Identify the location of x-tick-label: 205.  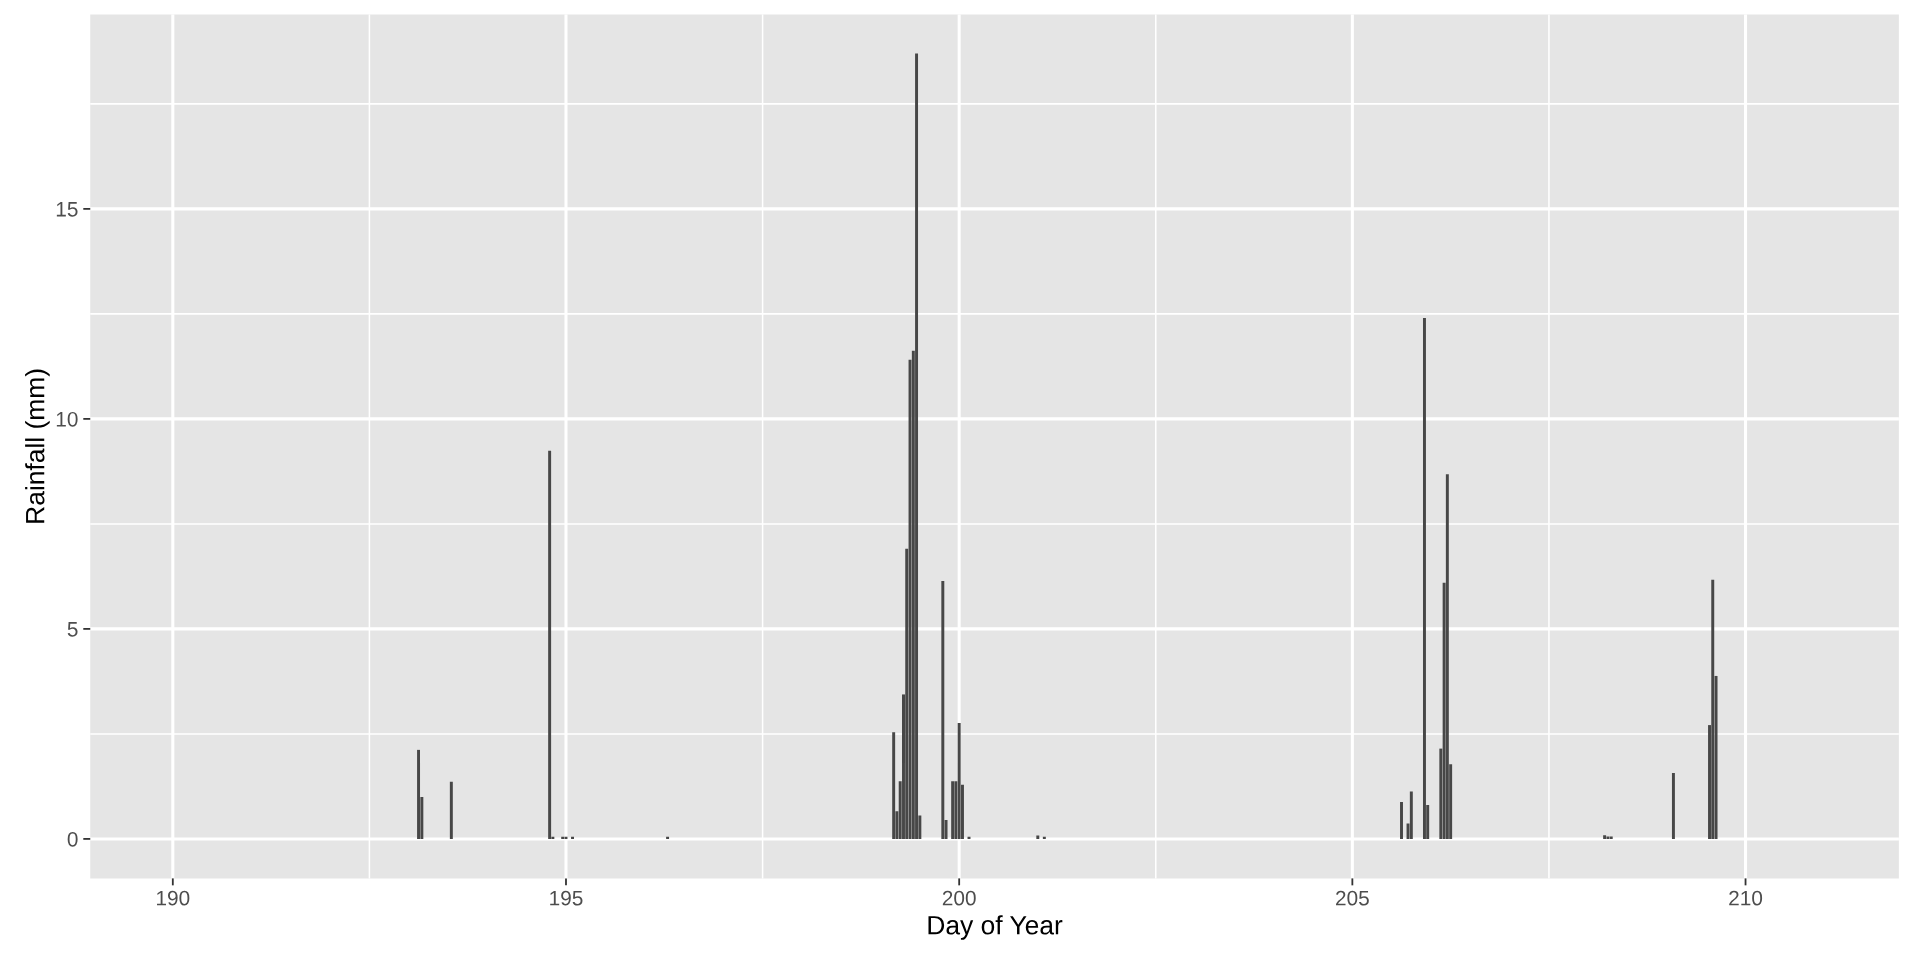
(1352, 898).